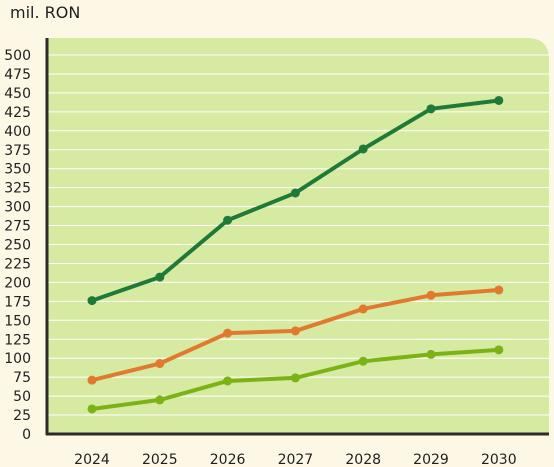  Describe the element at coordinates (17, 302) in the screenshot. I see `y-tick-label: 175` at that location.